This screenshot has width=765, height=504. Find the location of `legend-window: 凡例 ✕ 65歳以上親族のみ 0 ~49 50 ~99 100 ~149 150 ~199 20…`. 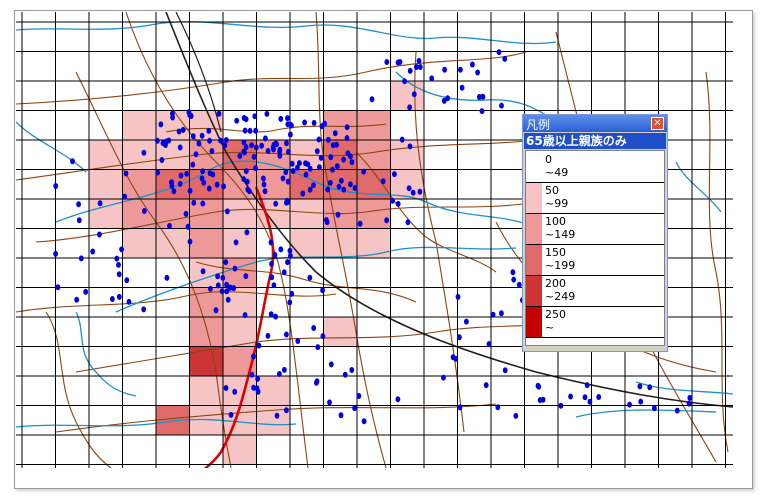

legend-window: 凡例 ✕ 65歳以上親族のみ 0 ~49 50 ~99 100 ~149 150 ~199 20… is located at coordinates (595, 233).